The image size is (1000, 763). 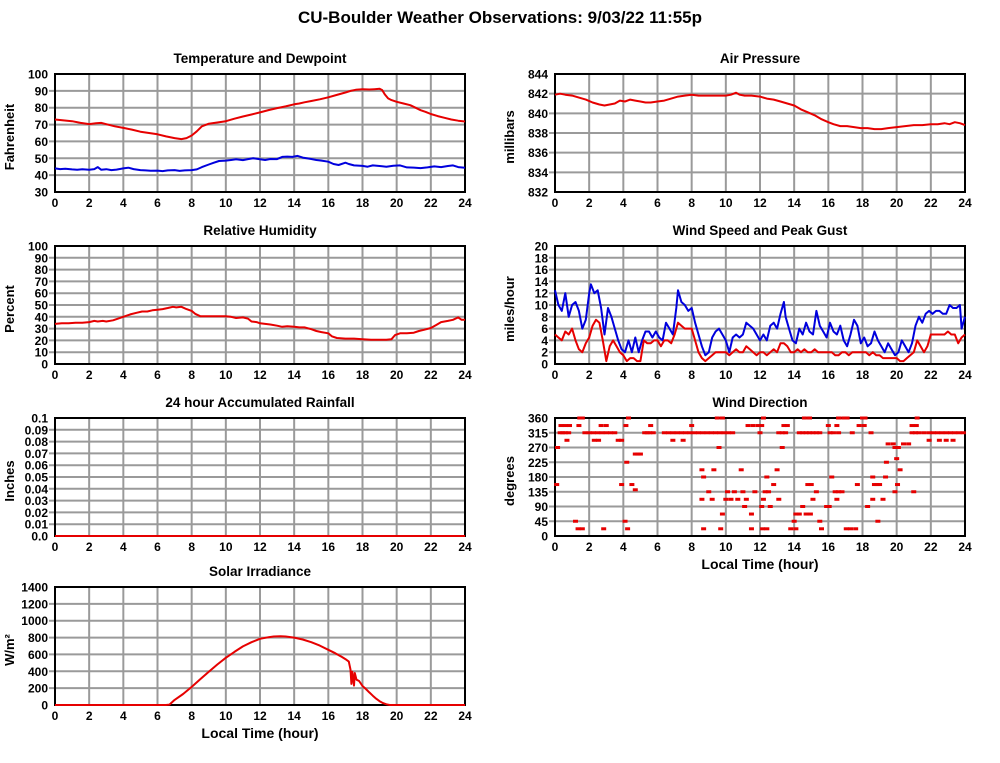 What do you see at coordinates (538, 463) in the screenshot?
I see `svg-text: 225` at bounding box center [538, 463].